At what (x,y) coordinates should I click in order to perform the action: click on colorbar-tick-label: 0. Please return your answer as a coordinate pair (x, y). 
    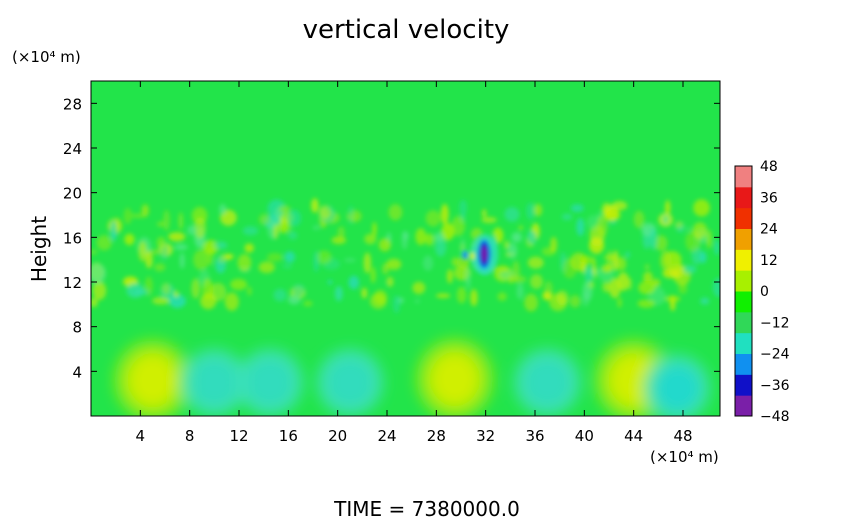
    Looking at the image, I should click on (764, 292).